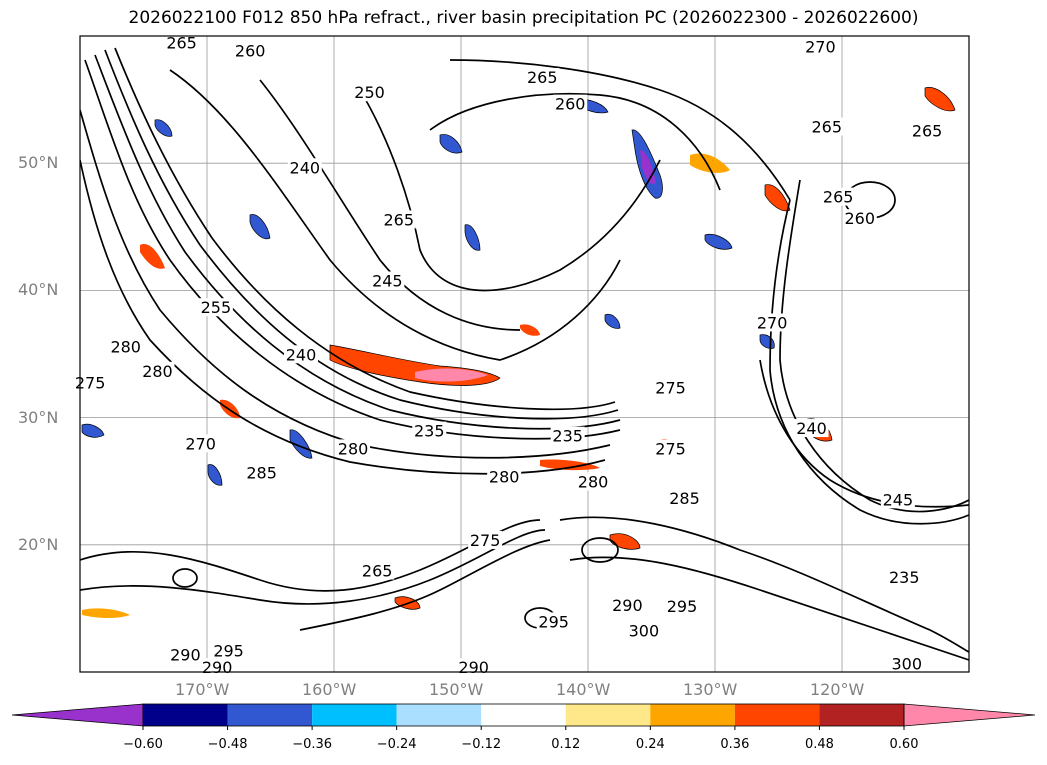 The width and height of the screenshot is (1047, 765). I want to click on contour-label: 270, so click(200, 443).